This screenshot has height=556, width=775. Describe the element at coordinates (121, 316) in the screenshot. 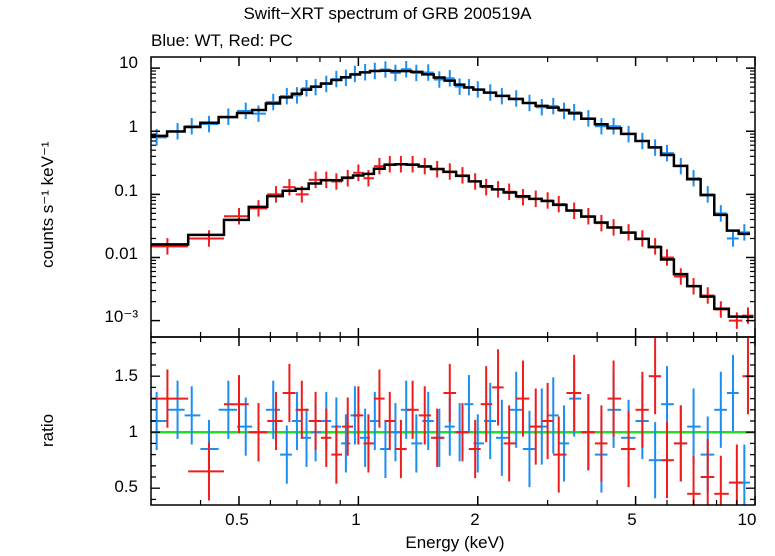

I see `spectrum-y-tick-label: 10⁻³` at that location.